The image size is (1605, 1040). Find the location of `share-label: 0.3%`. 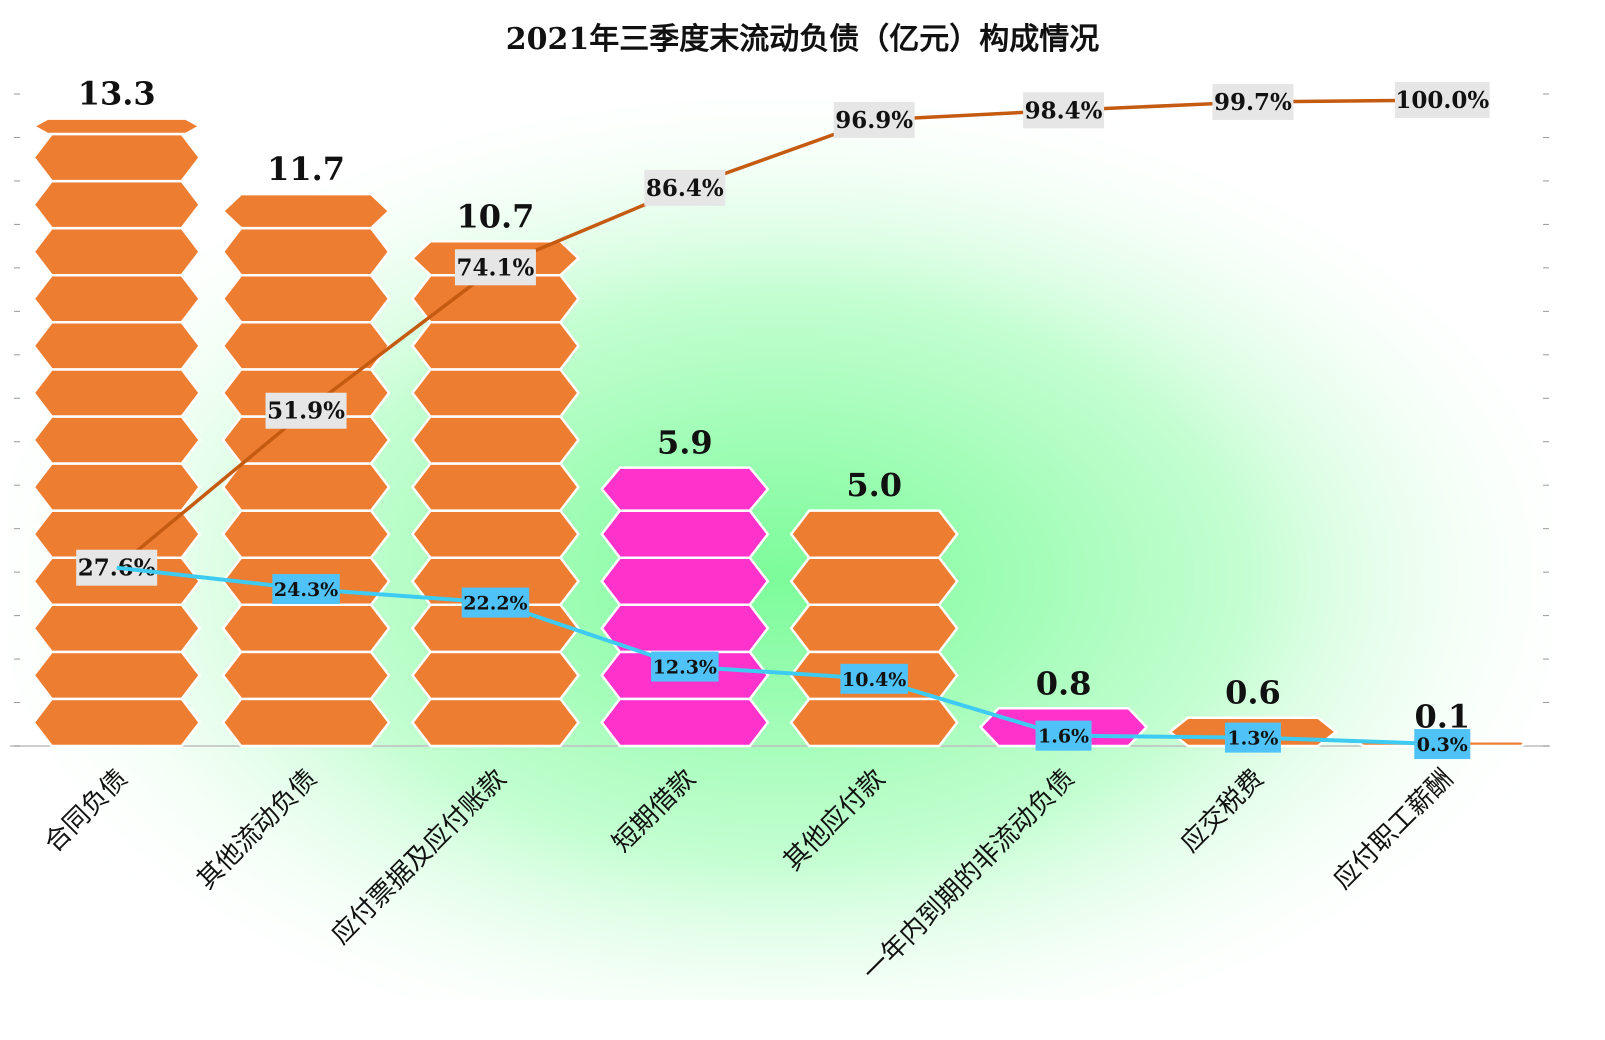

share-label: 0.3% is located at coordinates (1442, 745).